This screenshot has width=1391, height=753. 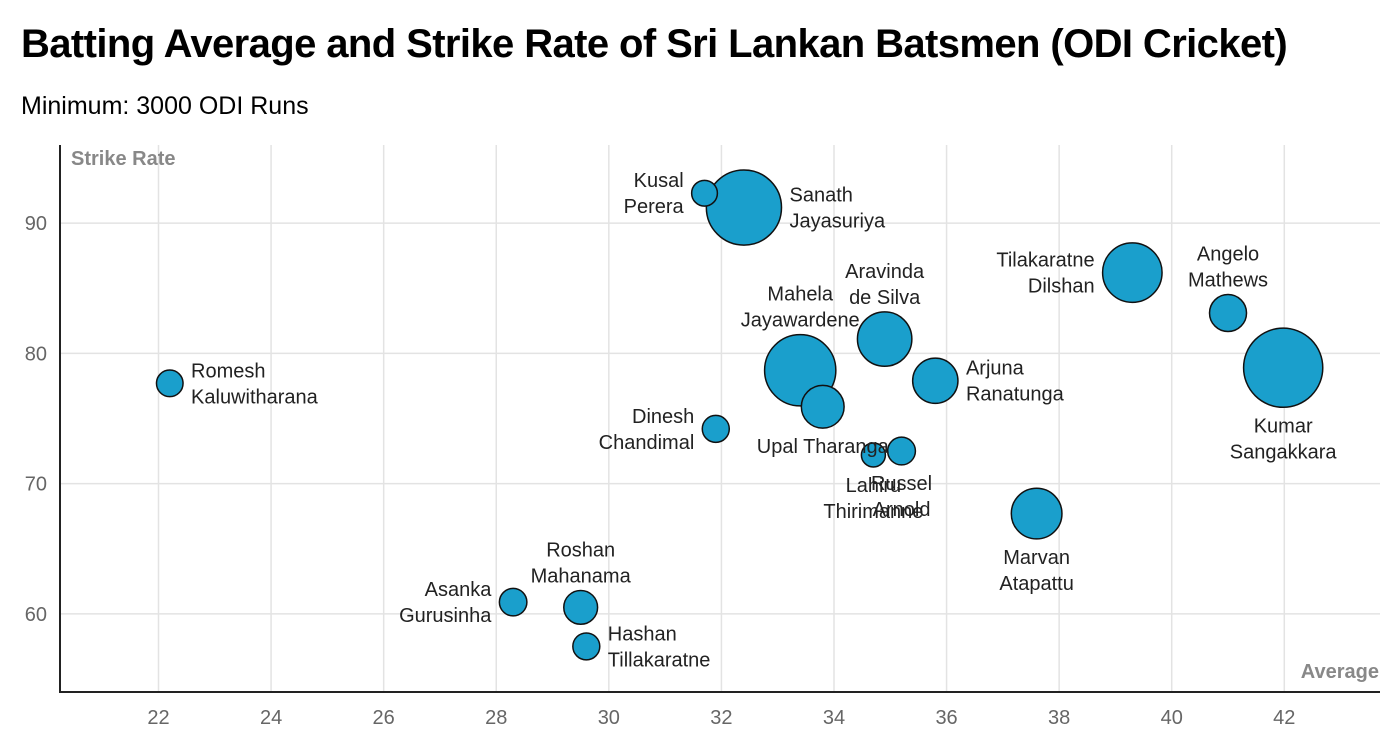 I want to click on point-label: Roshan Mahanama, so click(x=581, y=563).